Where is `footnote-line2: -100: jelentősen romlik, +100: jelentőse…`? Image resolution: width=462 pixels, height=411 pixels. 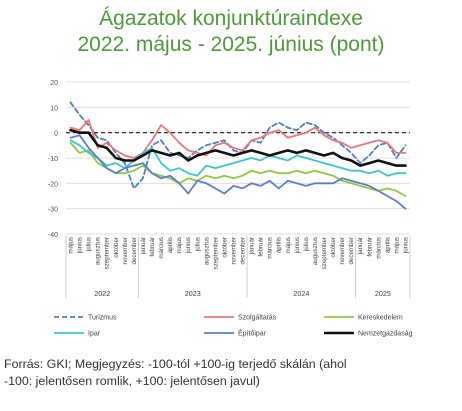
footnote-line2: -100: jelentősen romlik, +100: jelentőse… is located at coordinates (132, 381).